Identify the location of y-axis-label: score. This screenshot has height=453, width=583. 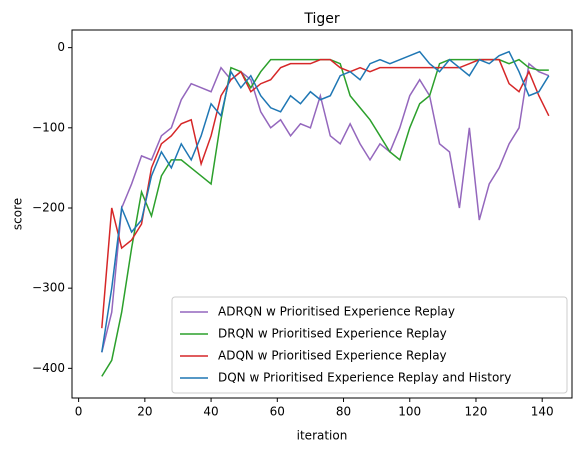
(18, 214).